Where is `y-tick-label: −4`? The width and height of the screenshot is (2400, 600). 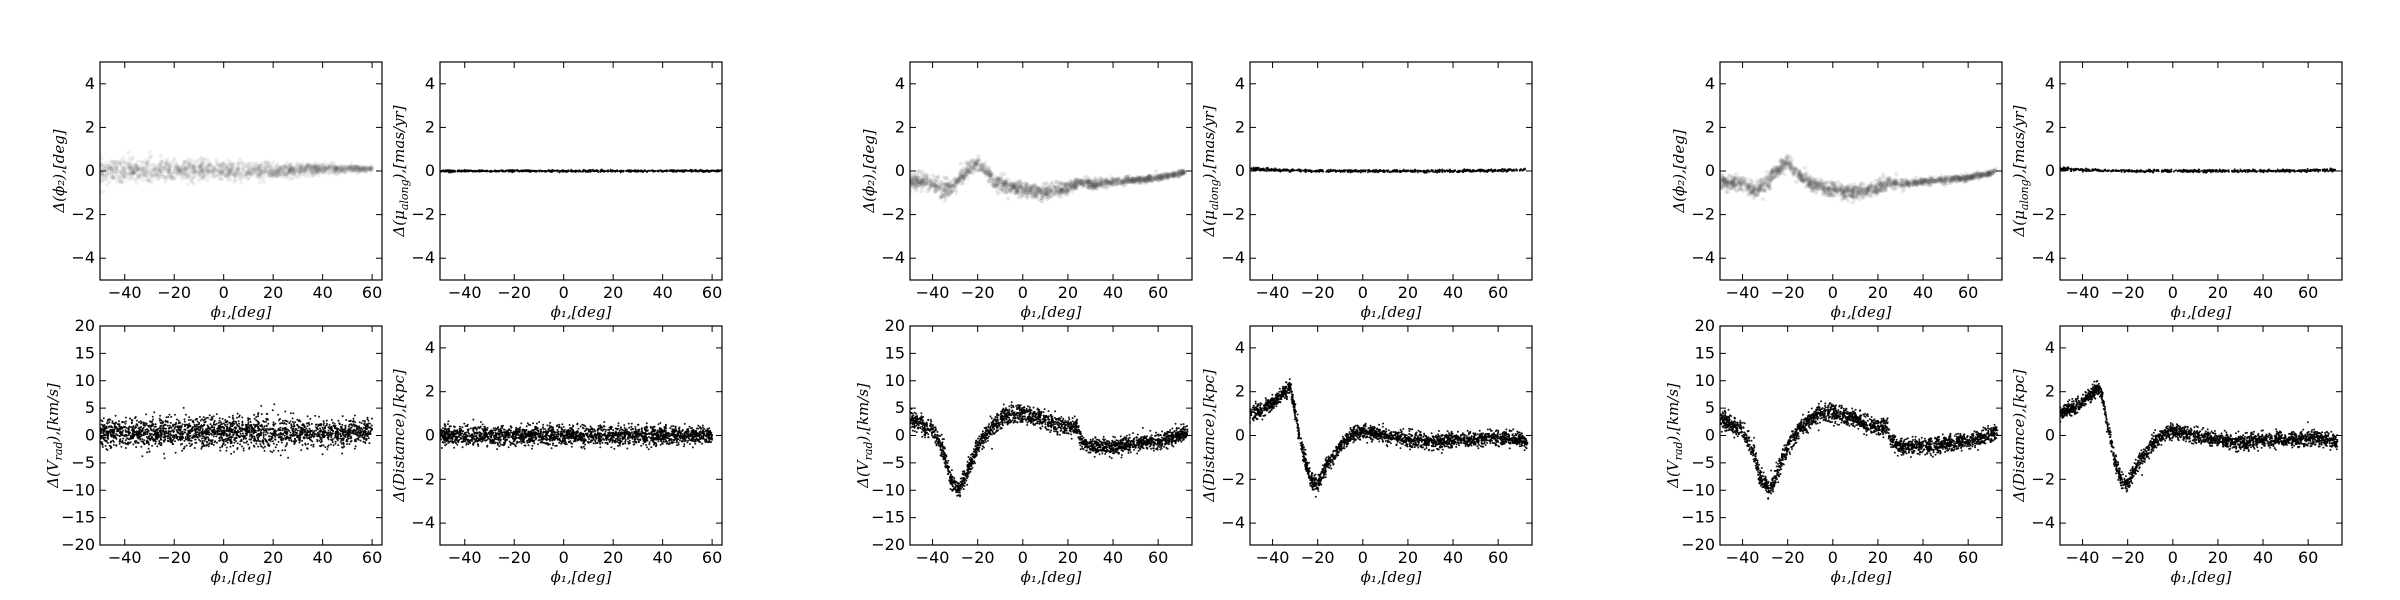
y-tick-label: −4 is located at coordinates (423, 257).